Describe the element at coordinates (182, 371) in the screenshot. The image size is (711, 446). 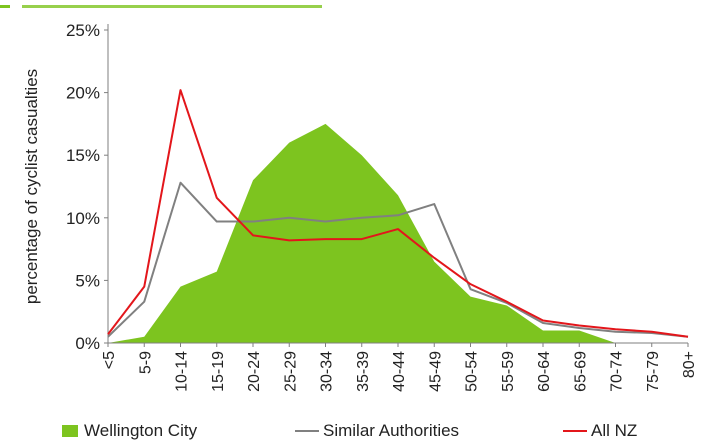
I see `x-tick-label: 10-14` at that location.